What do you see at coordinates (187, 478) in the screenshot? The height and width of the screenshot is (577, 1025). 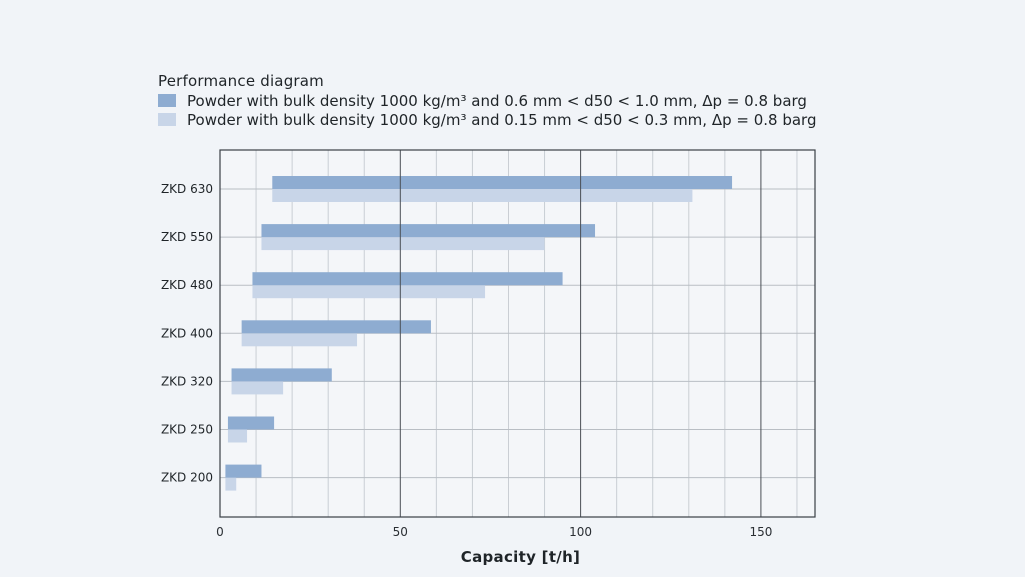 I see `category-label: ZKD 200` at bounding box center [187, 478].